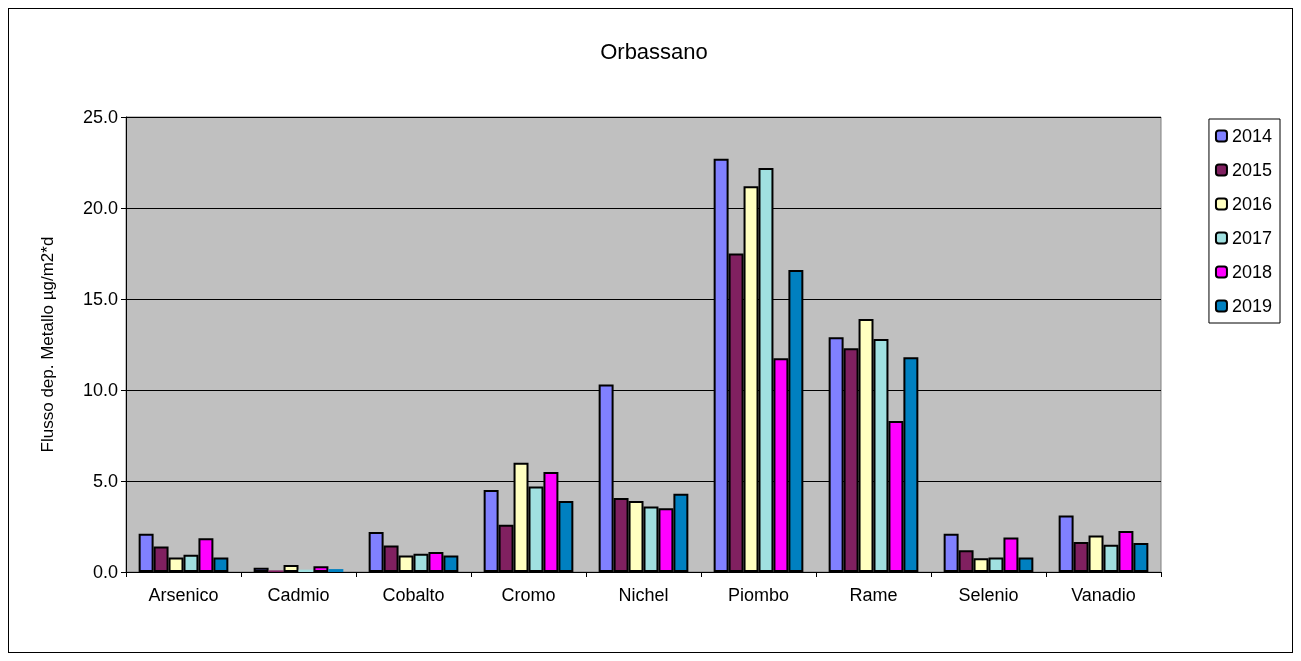 Image resolution: width=1301 pixels, height=661 pixels. I want to click on y-axis-title: Flusso dep. Metallo µg/m2*d, so click(47, 344).